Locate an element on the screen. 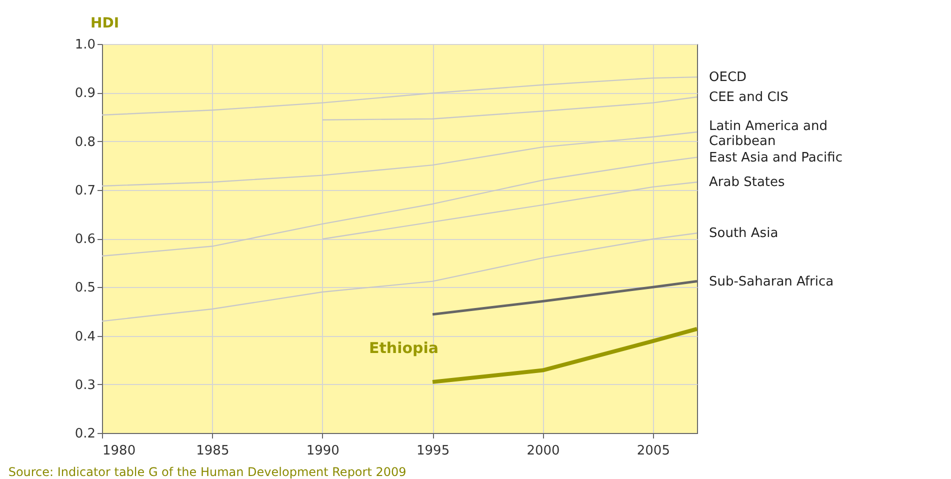 The image size is (951, 479). series-label: Arab States is located at coordinates (747, 182).